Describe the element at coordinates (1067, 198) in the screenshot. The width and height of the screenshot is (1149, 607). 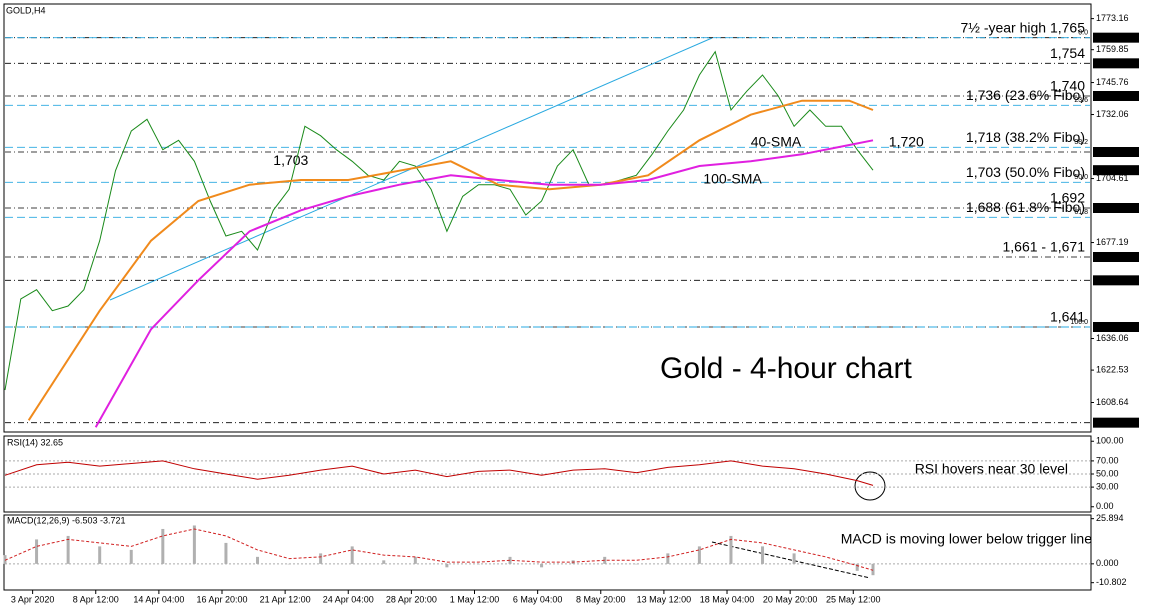
I see `annotation: 1,692` at that location.